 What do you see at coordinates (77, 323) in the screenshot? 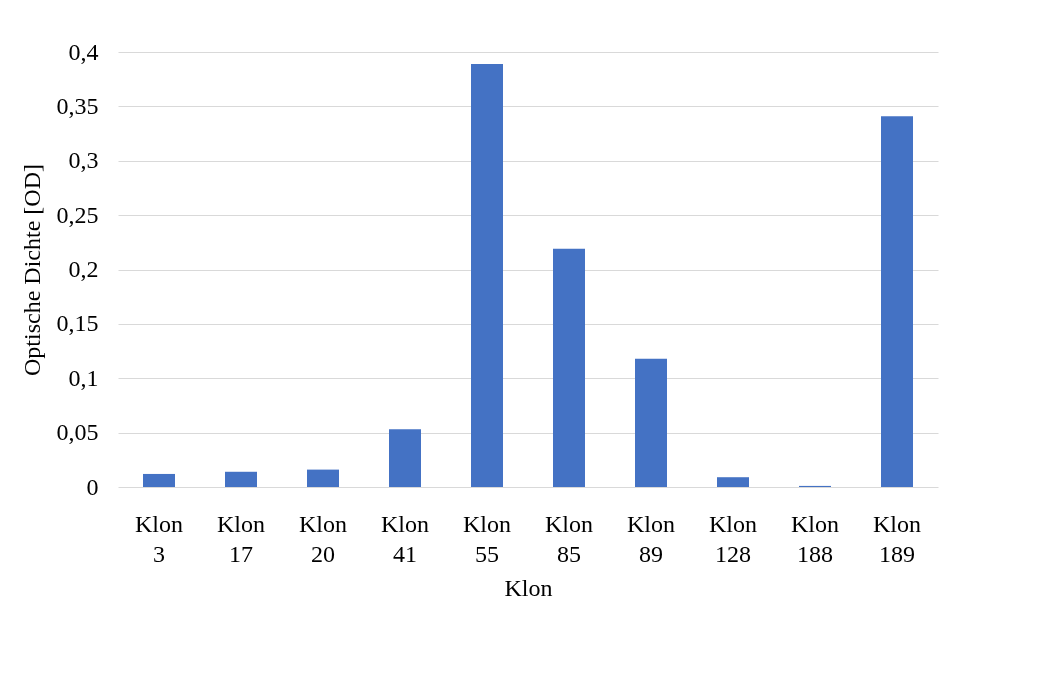
I see `y-tick-label: 0,15` at bounding box center [77, 323].